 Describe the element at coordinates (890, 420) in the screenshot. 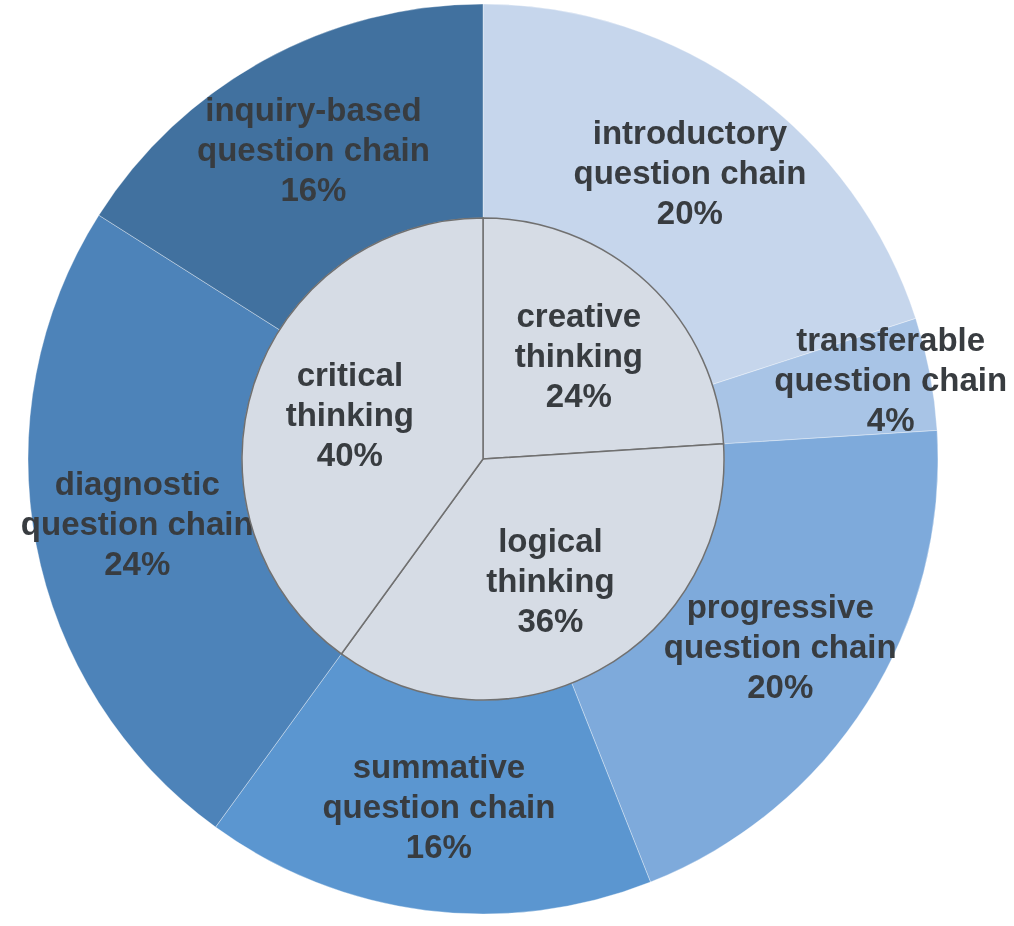

I see `data-label: 4%` at that location.